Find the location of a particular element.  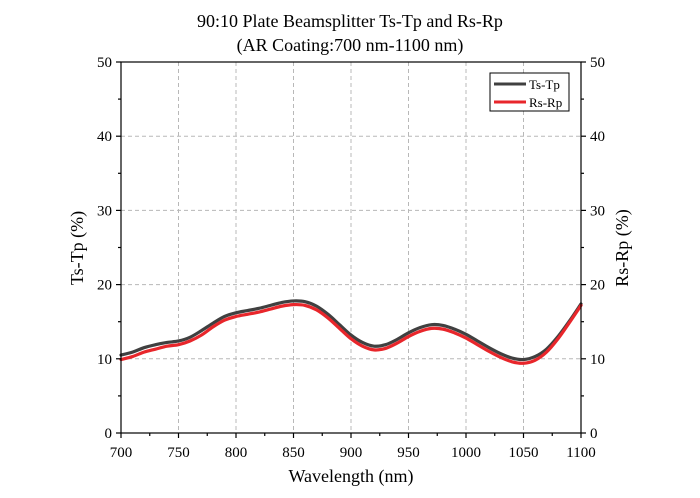

legend-label-rs-rp: Rs-Rp is located at coordinates (545, 102).